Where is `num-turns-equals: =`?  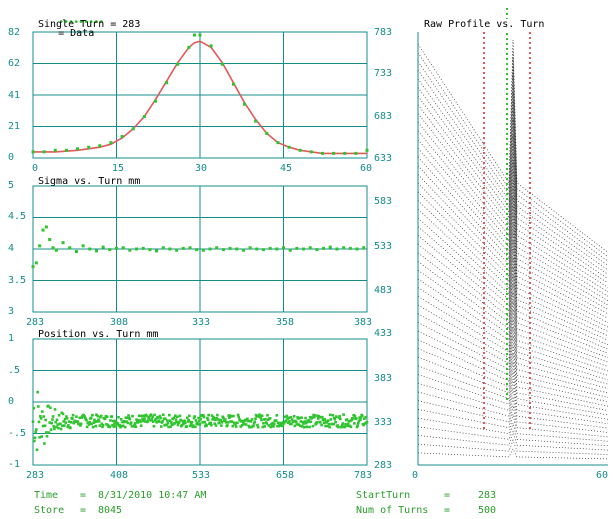 num-turns-equals: = is located at coordinates (447, 510).